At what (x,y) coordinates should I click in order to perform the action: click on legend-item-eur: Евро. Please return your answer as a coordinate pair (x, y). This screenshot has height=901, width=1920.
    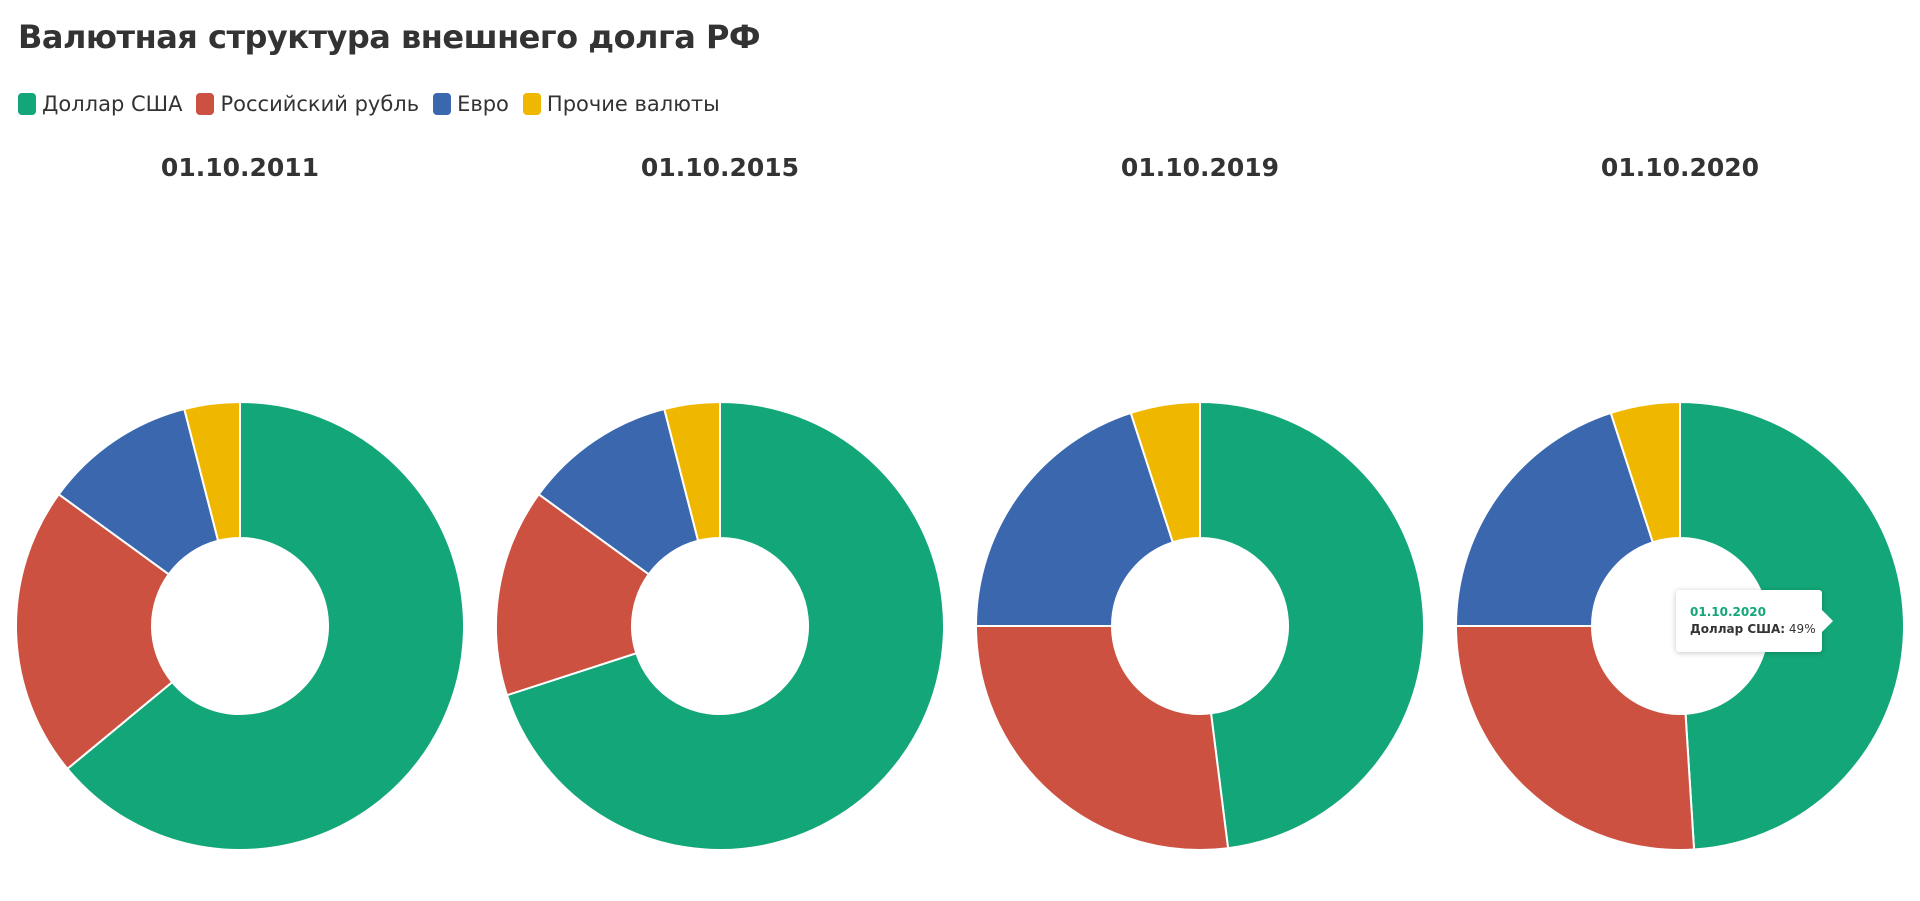
    Looking at the image, I should click on (471, 104).